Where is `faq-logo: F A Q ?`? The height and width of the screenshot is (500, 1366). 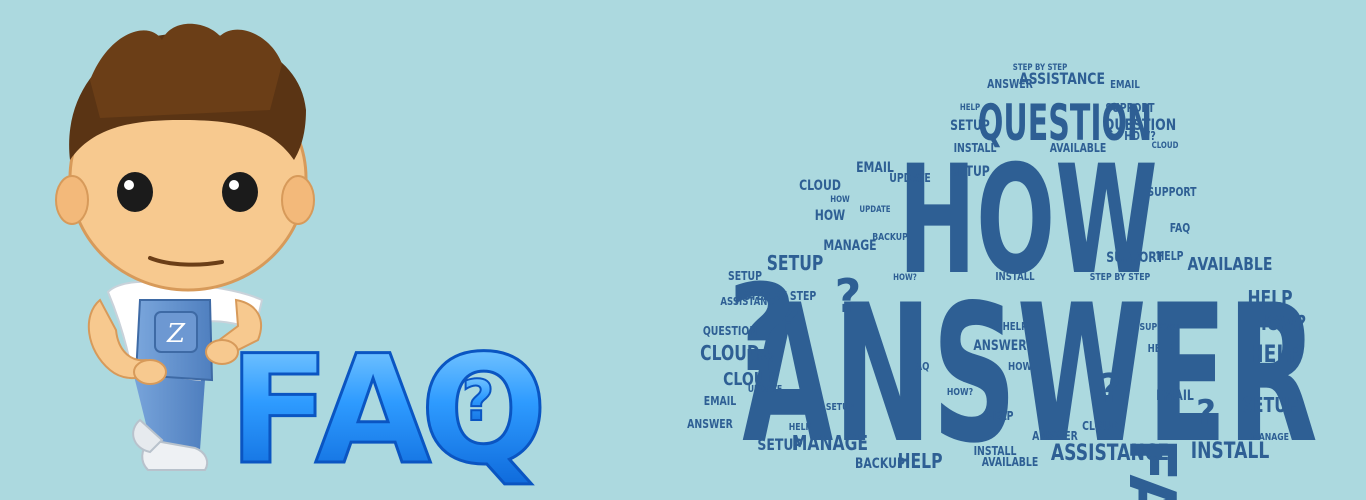 faq-logo: F A Q ? is located at coordinates (388, 411).